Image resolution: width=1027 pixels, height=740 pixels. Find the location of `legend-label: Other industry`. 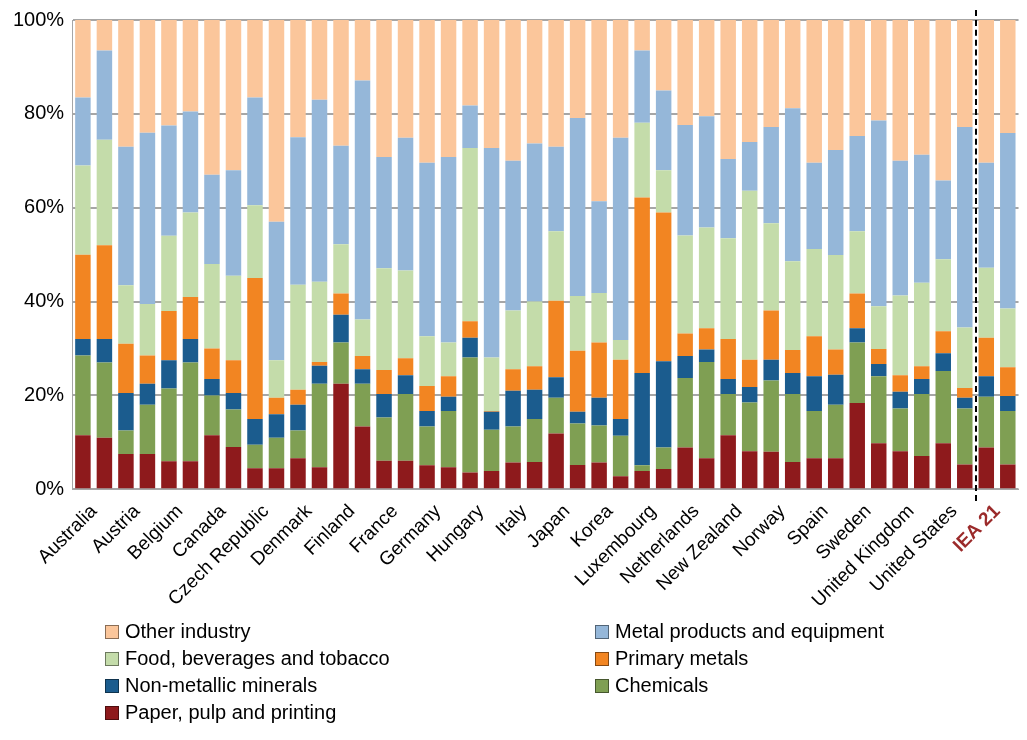

legend-label: Other industry is located at coordinates (188, 631).